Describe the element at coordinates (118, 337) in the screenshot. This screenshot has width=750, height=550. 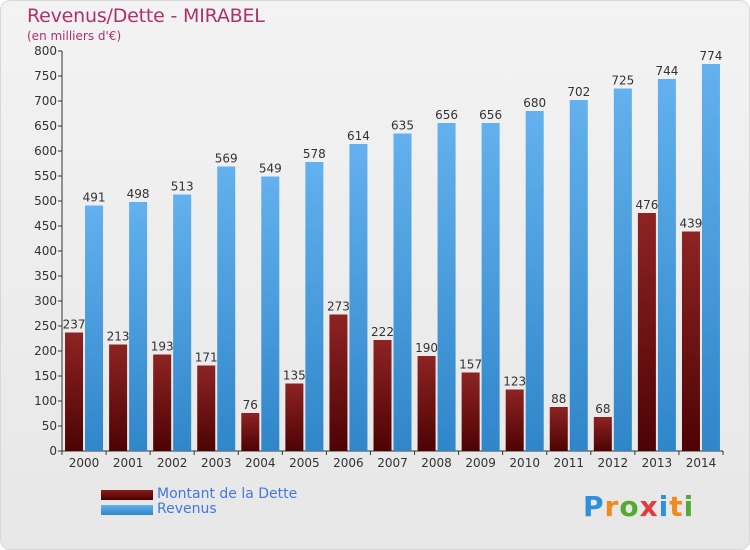
I see `data-label-dette: 213` at that location.